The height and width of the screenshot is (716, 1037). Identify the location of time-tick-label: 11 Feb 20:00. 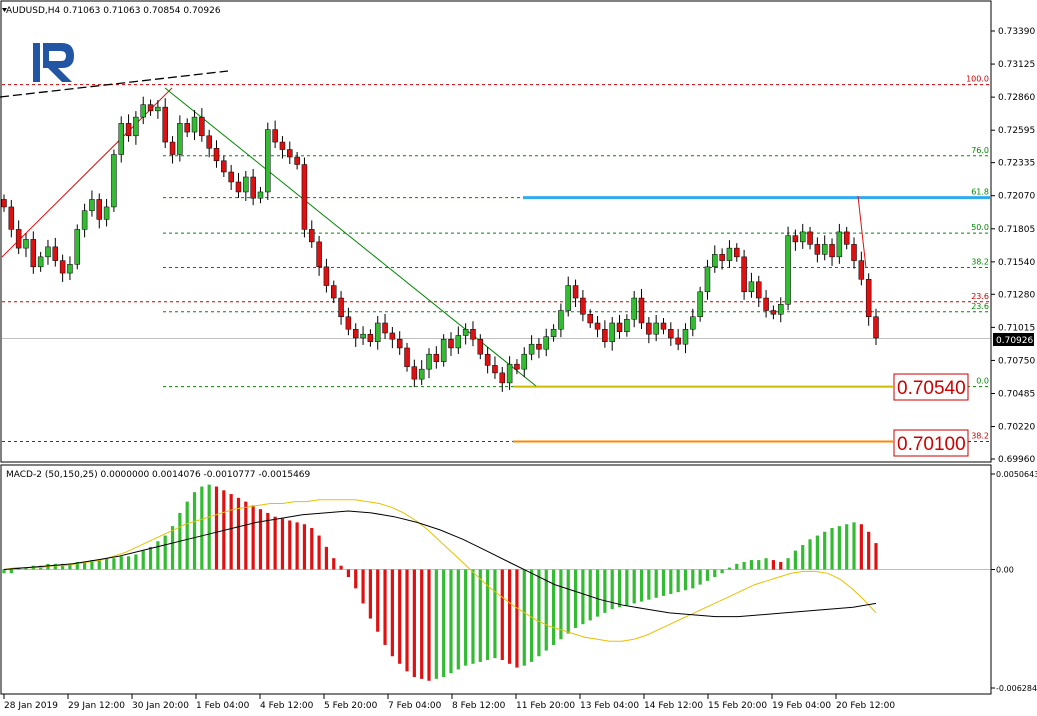
(545, 706).